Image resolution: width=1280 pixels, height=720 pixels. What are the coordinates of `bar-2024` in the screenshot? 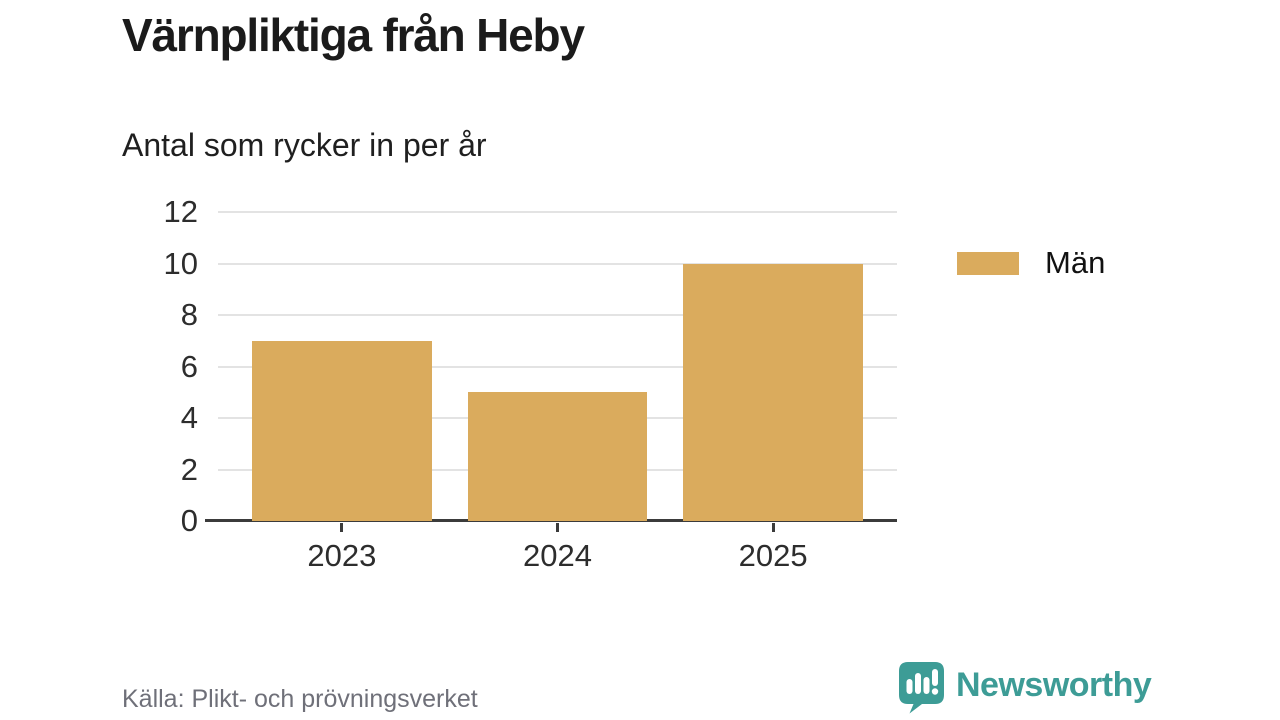 It's located at (557, 456).